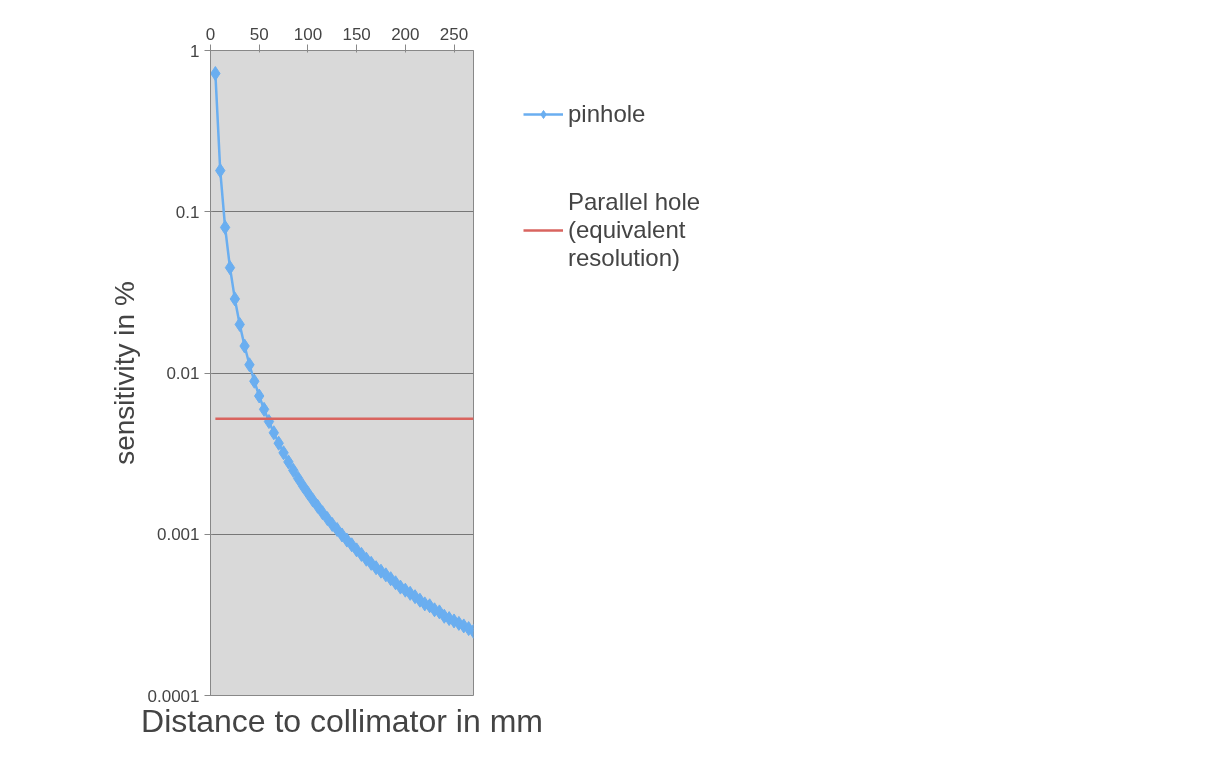  What do you see at coordinates (178, 535) in the screenshot?
I see `y-tick-label: 0.001` at bounding box center [178, 535].